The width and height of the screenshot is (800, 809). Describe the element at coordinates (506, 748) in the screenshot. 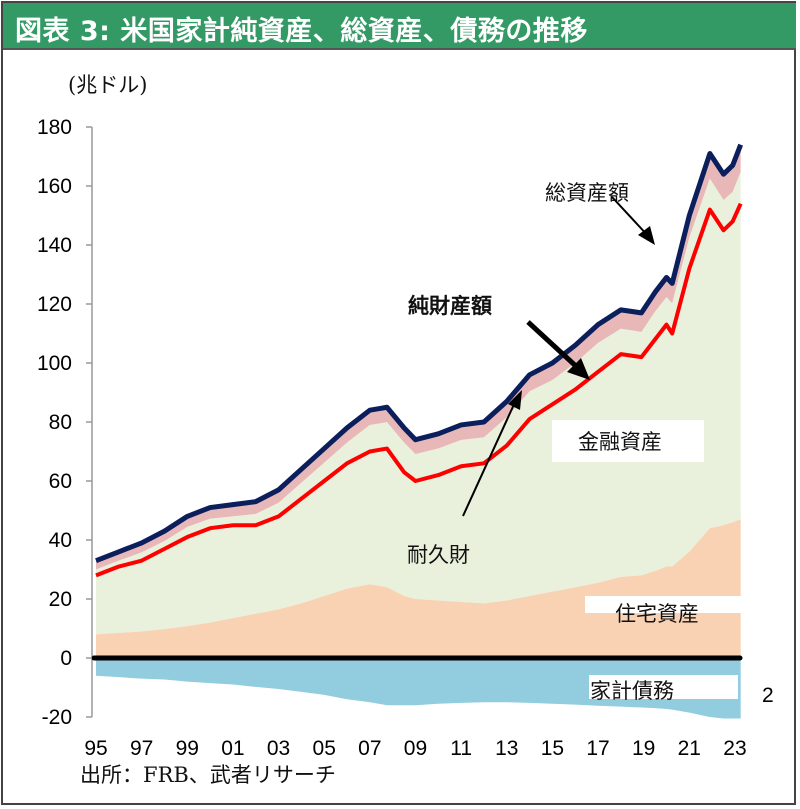

I see `x-tick-label: 13` at that location.